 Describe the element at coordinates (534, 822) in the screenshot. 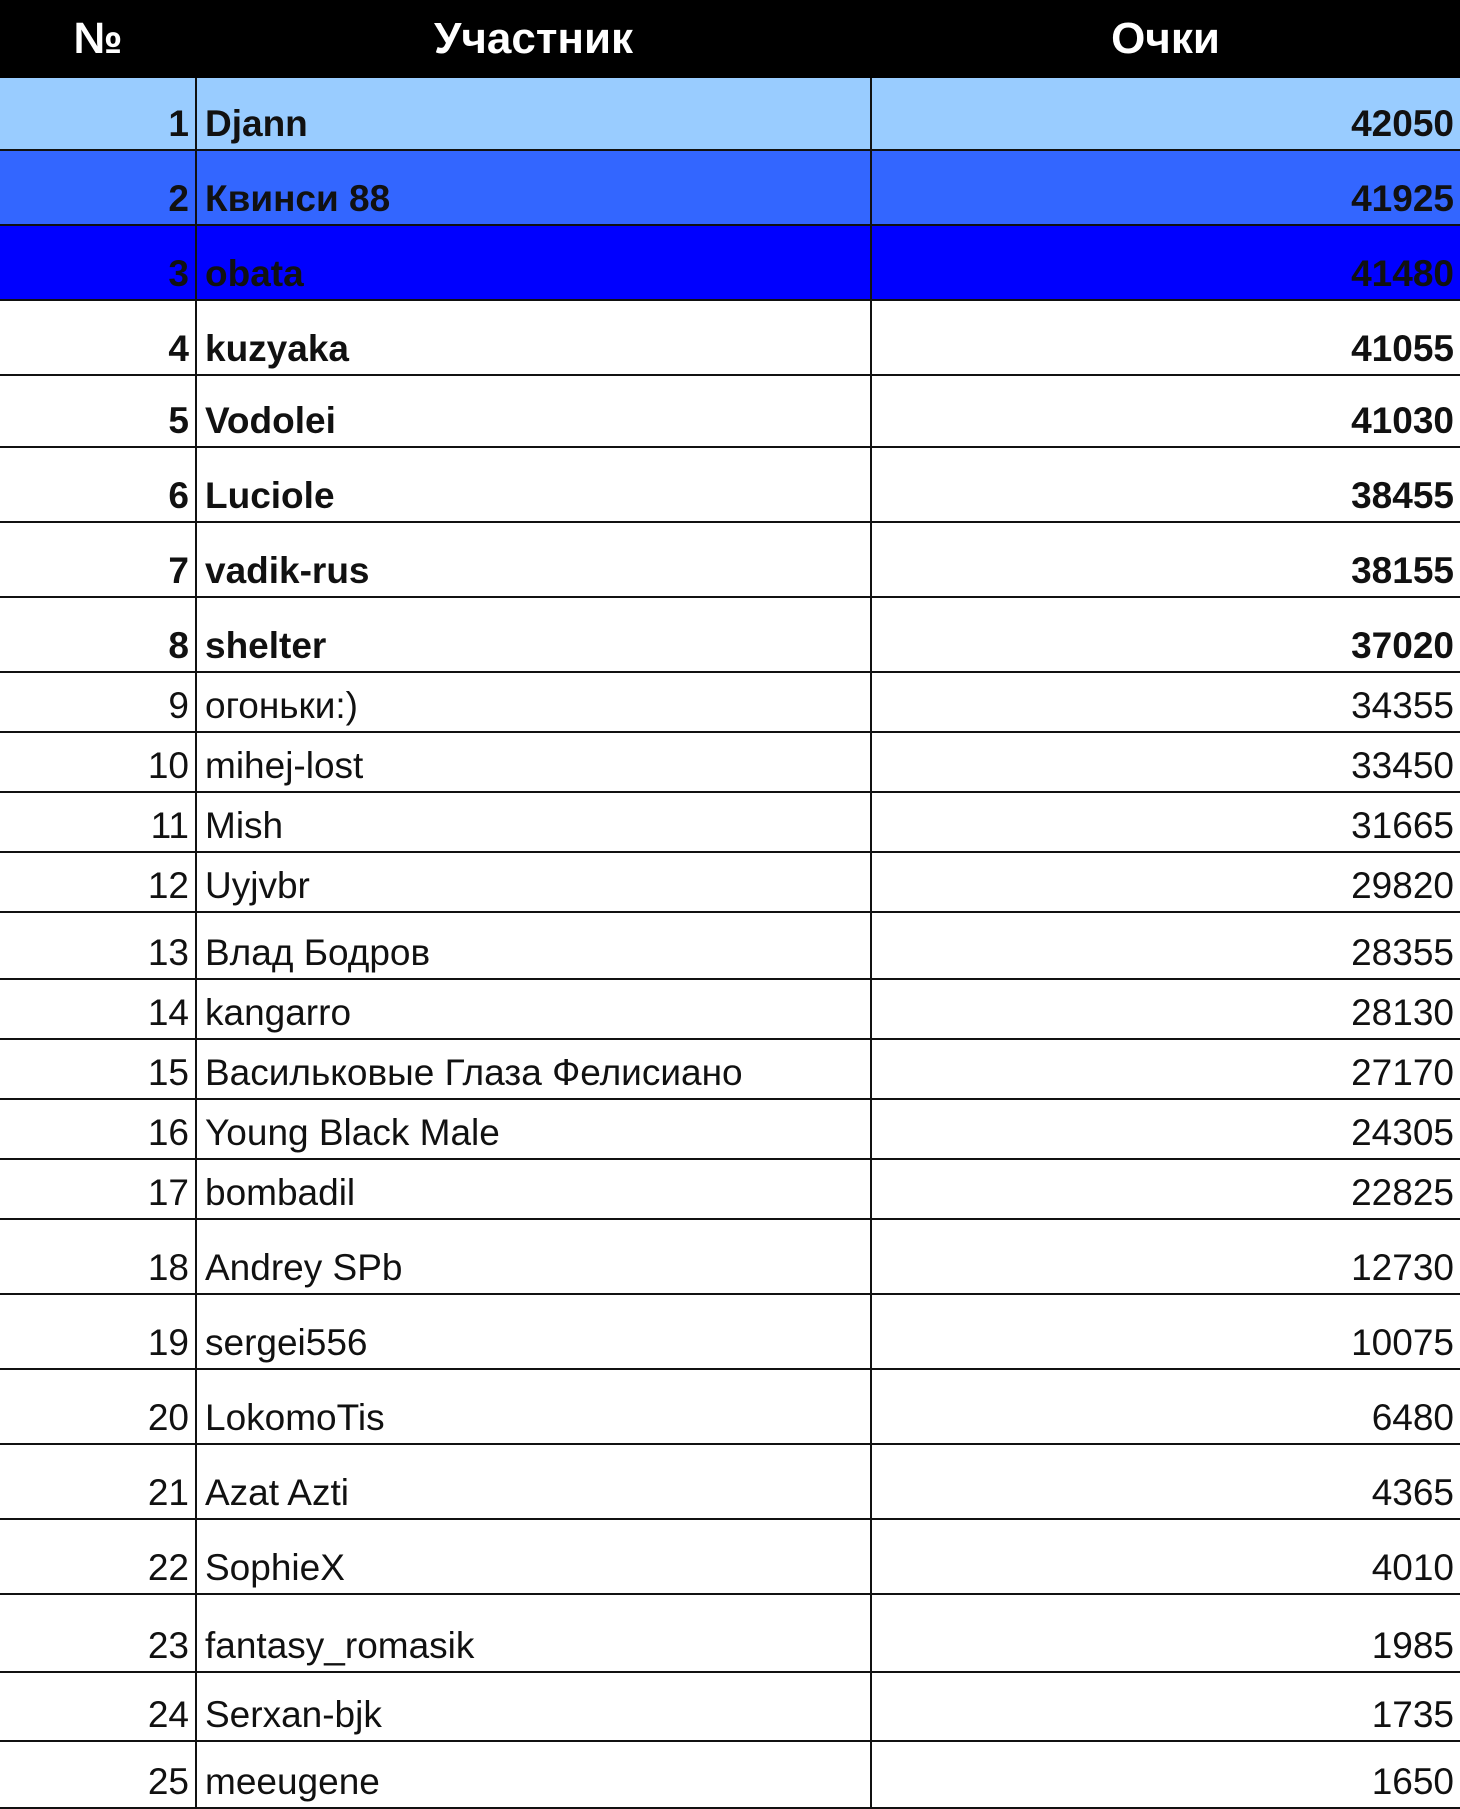

I see `participant-cell: Mish` at that location.